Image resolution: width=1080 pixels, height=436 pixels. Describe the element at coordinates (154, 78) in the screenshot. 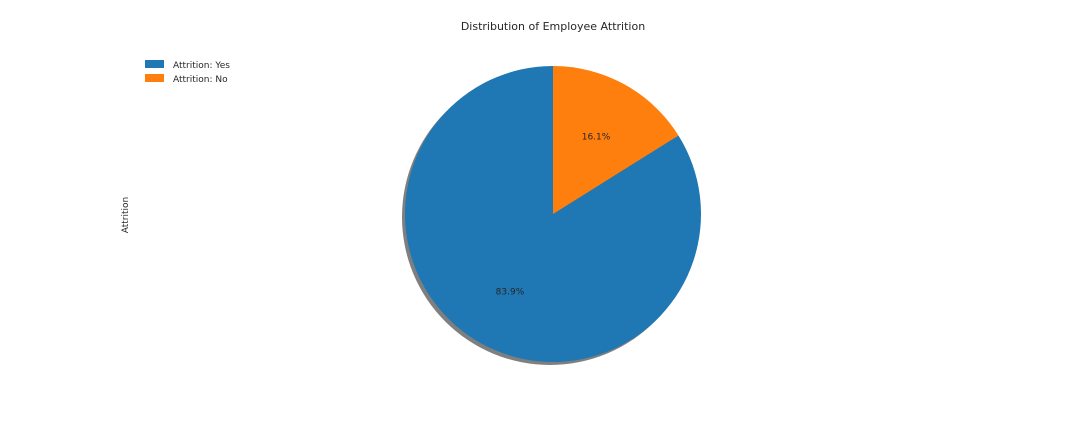

I see `legend-swatch-attrition-no` at that location.